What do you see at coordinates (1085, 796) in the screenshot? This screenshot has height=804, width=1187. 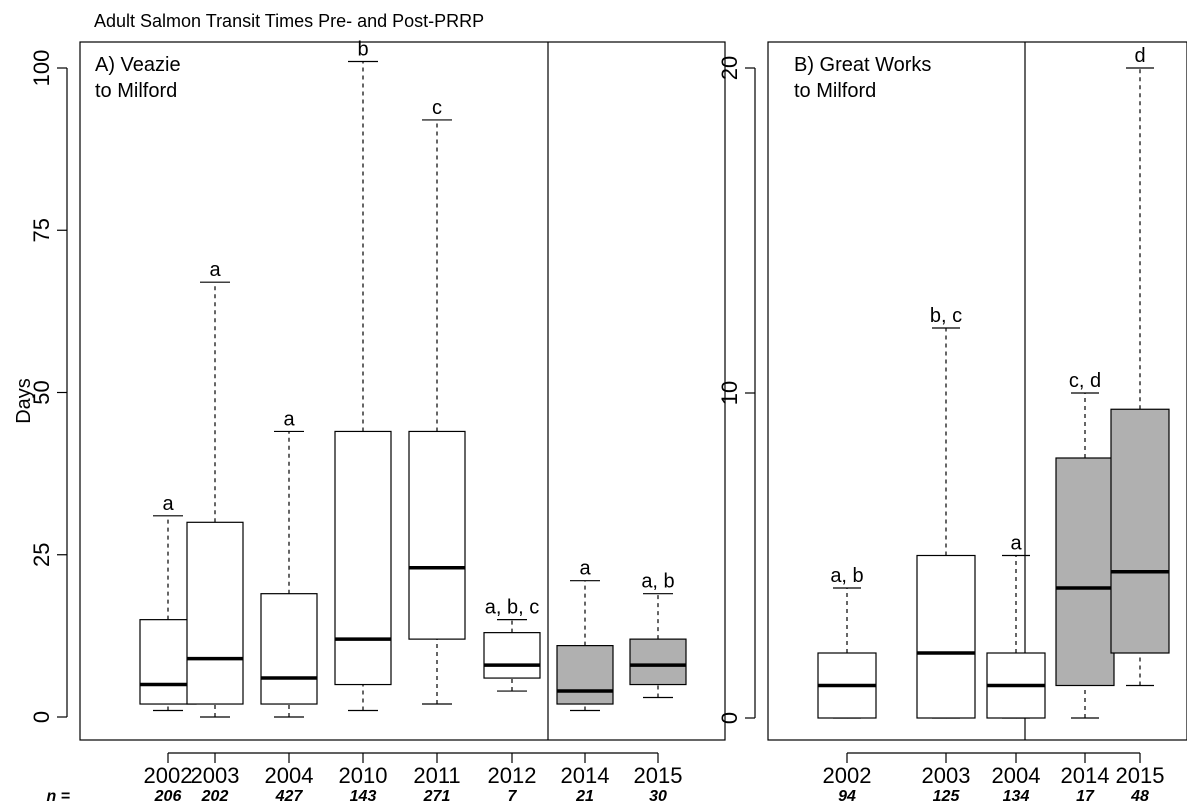 I see `sample-size-label: 17` at bounding box center [1085, 796].